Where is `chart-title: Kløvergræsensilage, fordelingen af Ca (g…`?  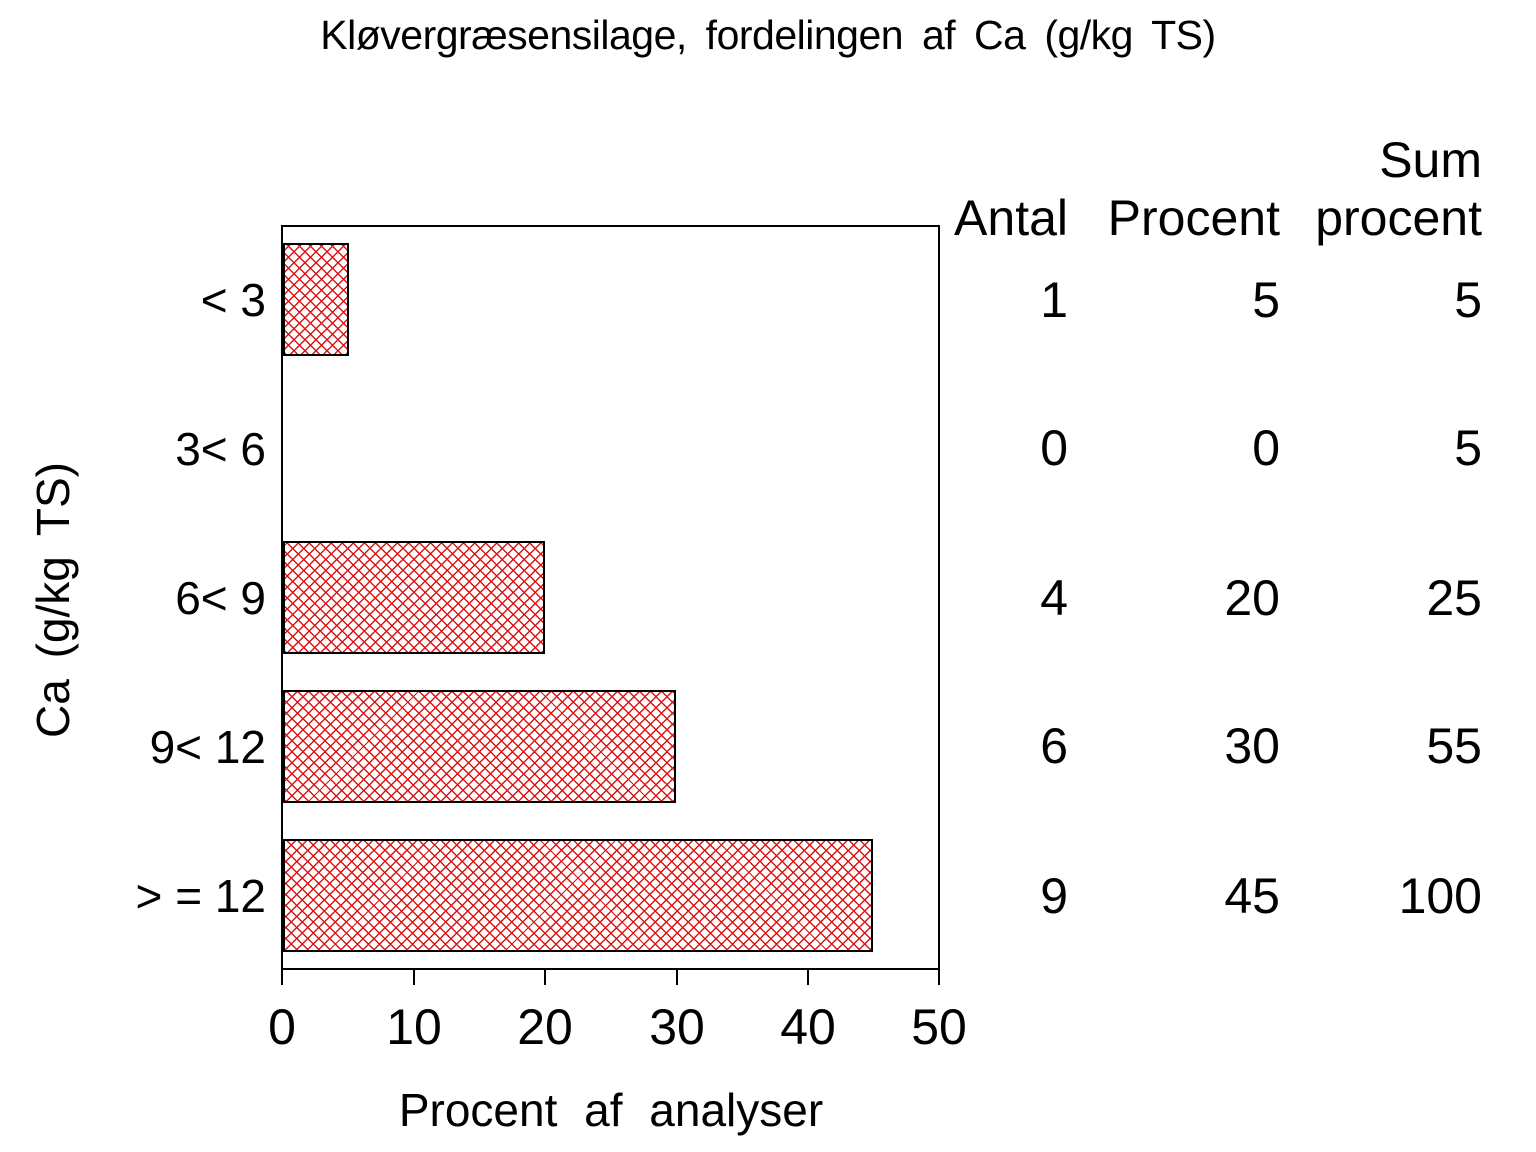 chart-title: Kløvergræsensilage, fordelingen af Ca (g… is located at coordinates (768, 35).